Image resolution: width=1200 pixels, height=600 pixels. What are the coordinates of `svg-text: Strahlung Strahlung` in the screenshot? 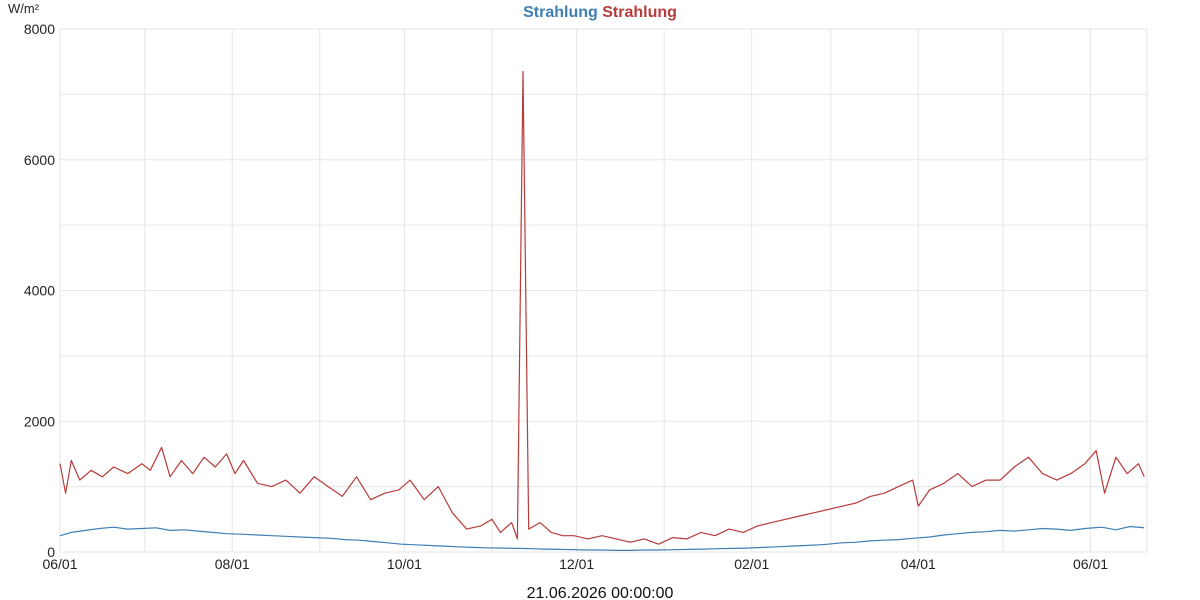 It's located at (600, 12).